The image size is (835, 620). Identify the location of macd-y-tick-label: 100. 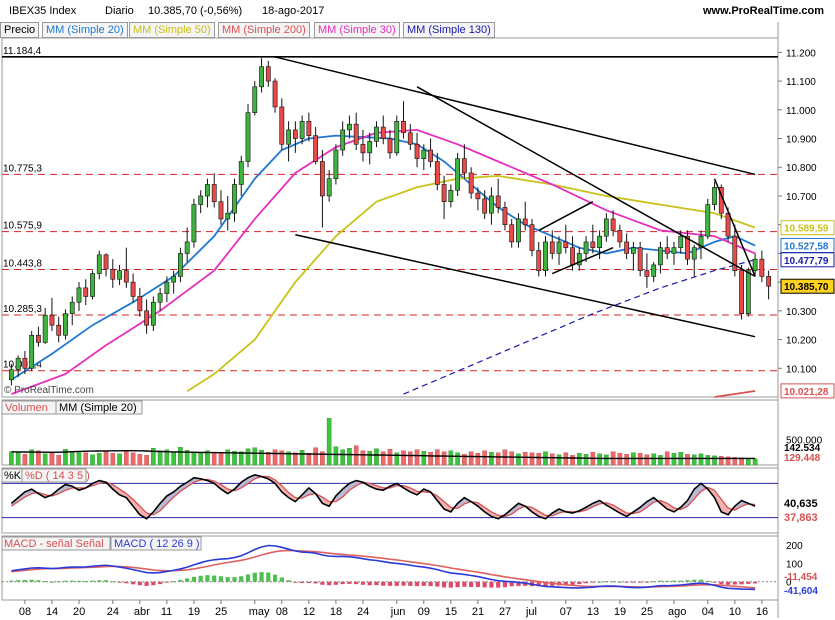
(794, 564).